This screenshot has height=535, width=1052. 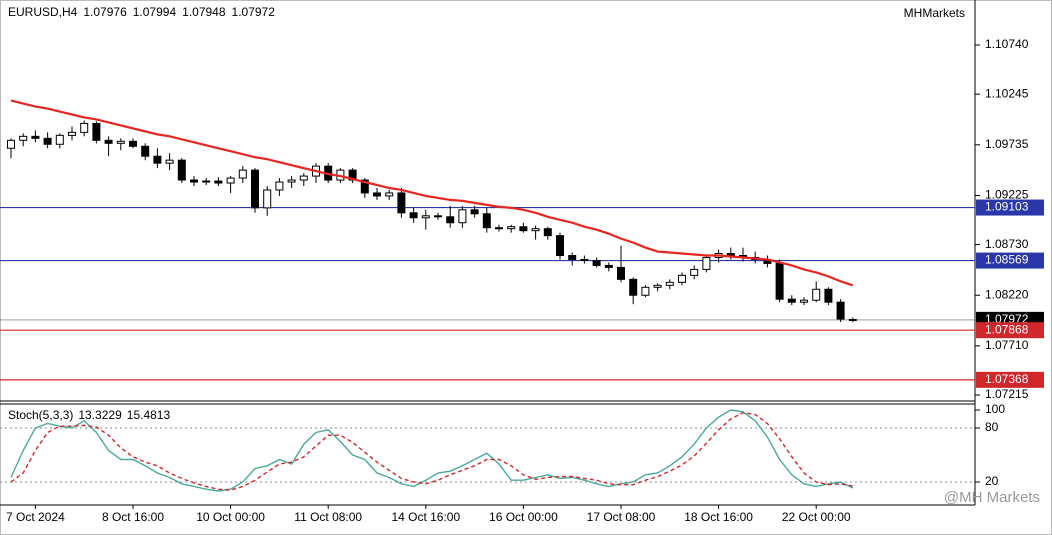 I want to click on symbol: EURUSD,H4, so click(x=43, y=12).